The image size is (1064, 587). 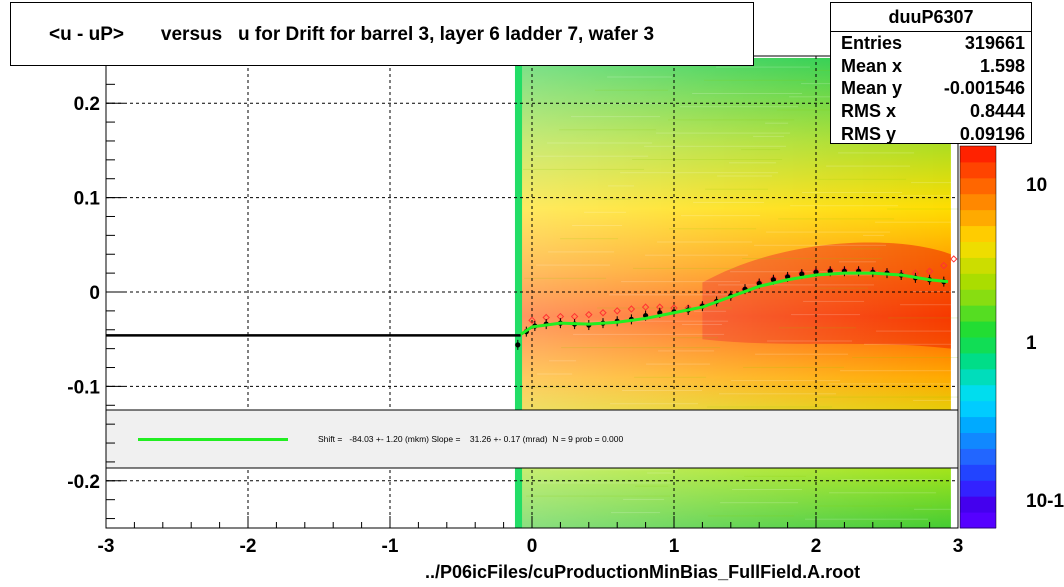 What do you see at coordinates (87, 104) in the screenshot?
I see `y-tick-label: 0.2` at bounding box center [87, 104].